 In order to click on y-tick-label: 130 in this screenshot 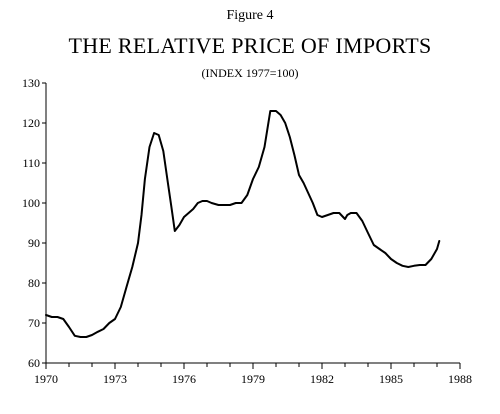, I will do `click(31, 83)`.